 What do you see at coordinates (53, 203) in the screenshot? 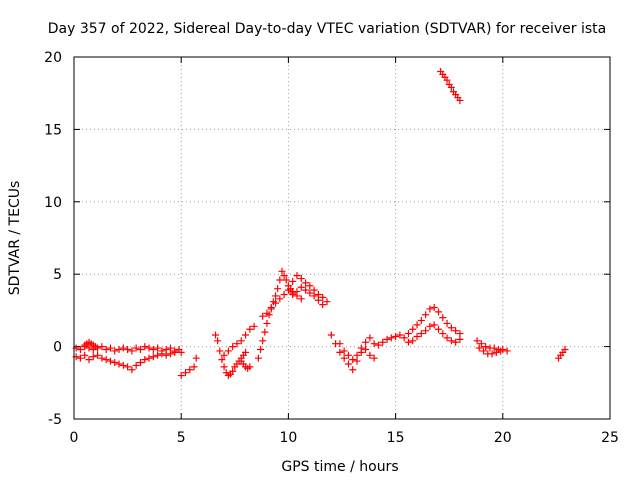
I see `y-tick-label: 10` at bounding box center [53, 203].